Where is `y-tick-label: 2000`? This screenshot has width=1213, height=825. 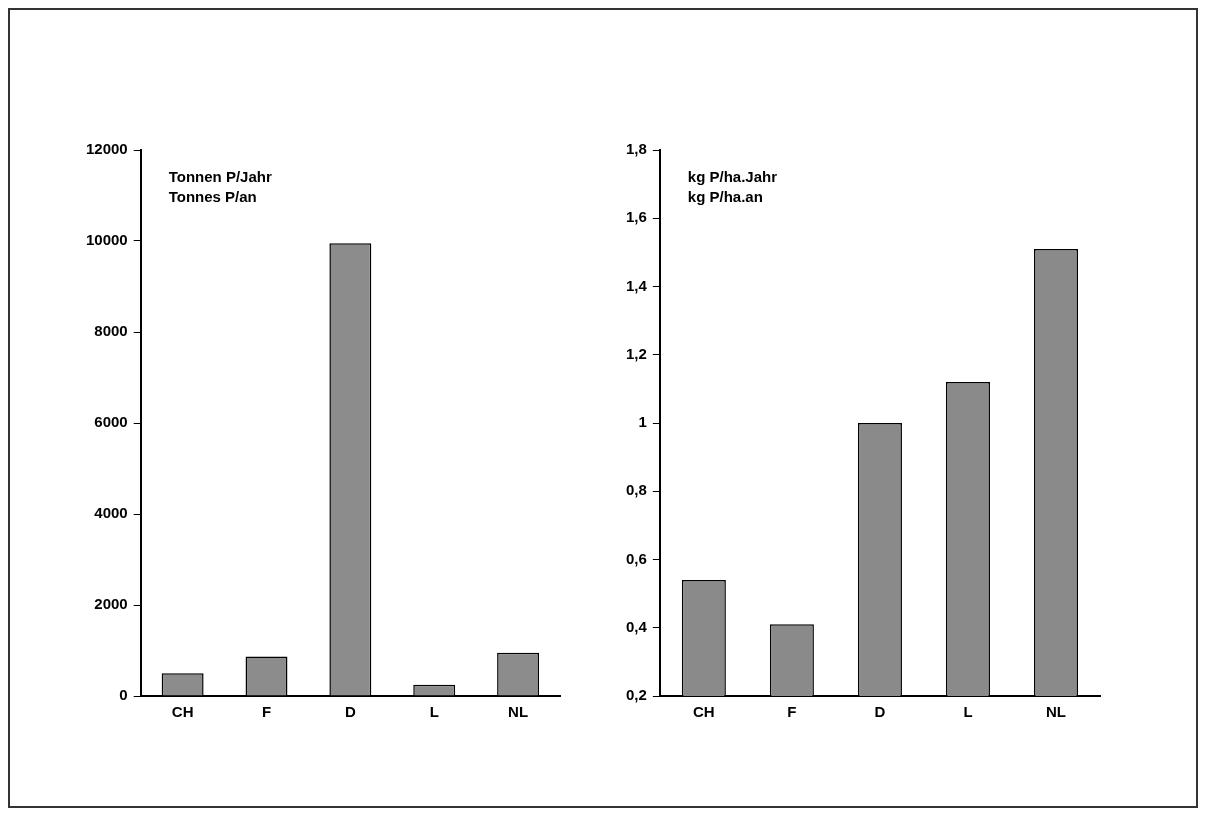 y-tick-label: 2000 is located at coordinates (111, 604).